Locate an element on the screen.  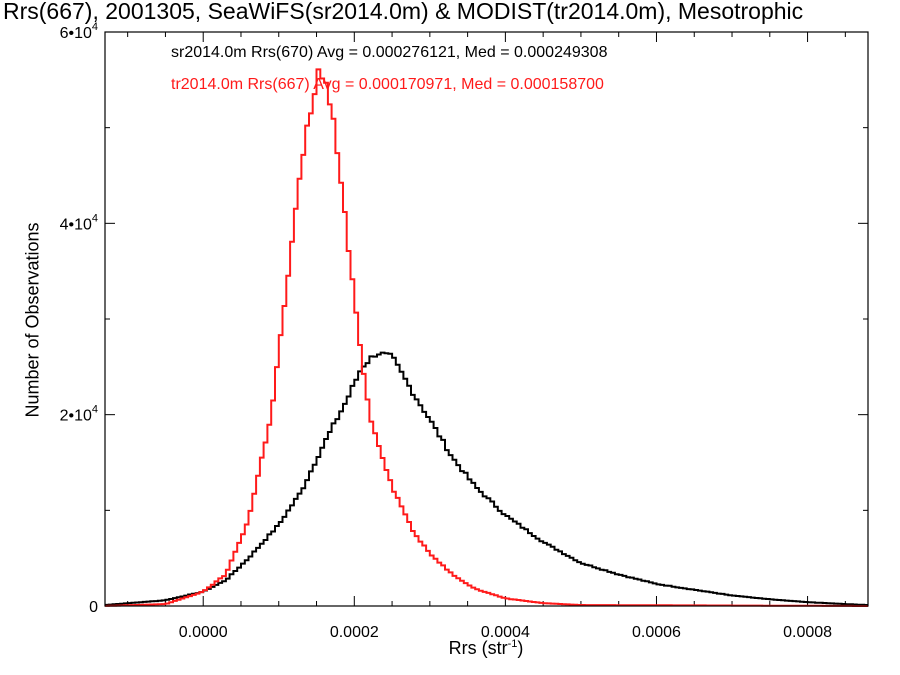
y-tick-label: 0 is located at coordinates (93, 607).